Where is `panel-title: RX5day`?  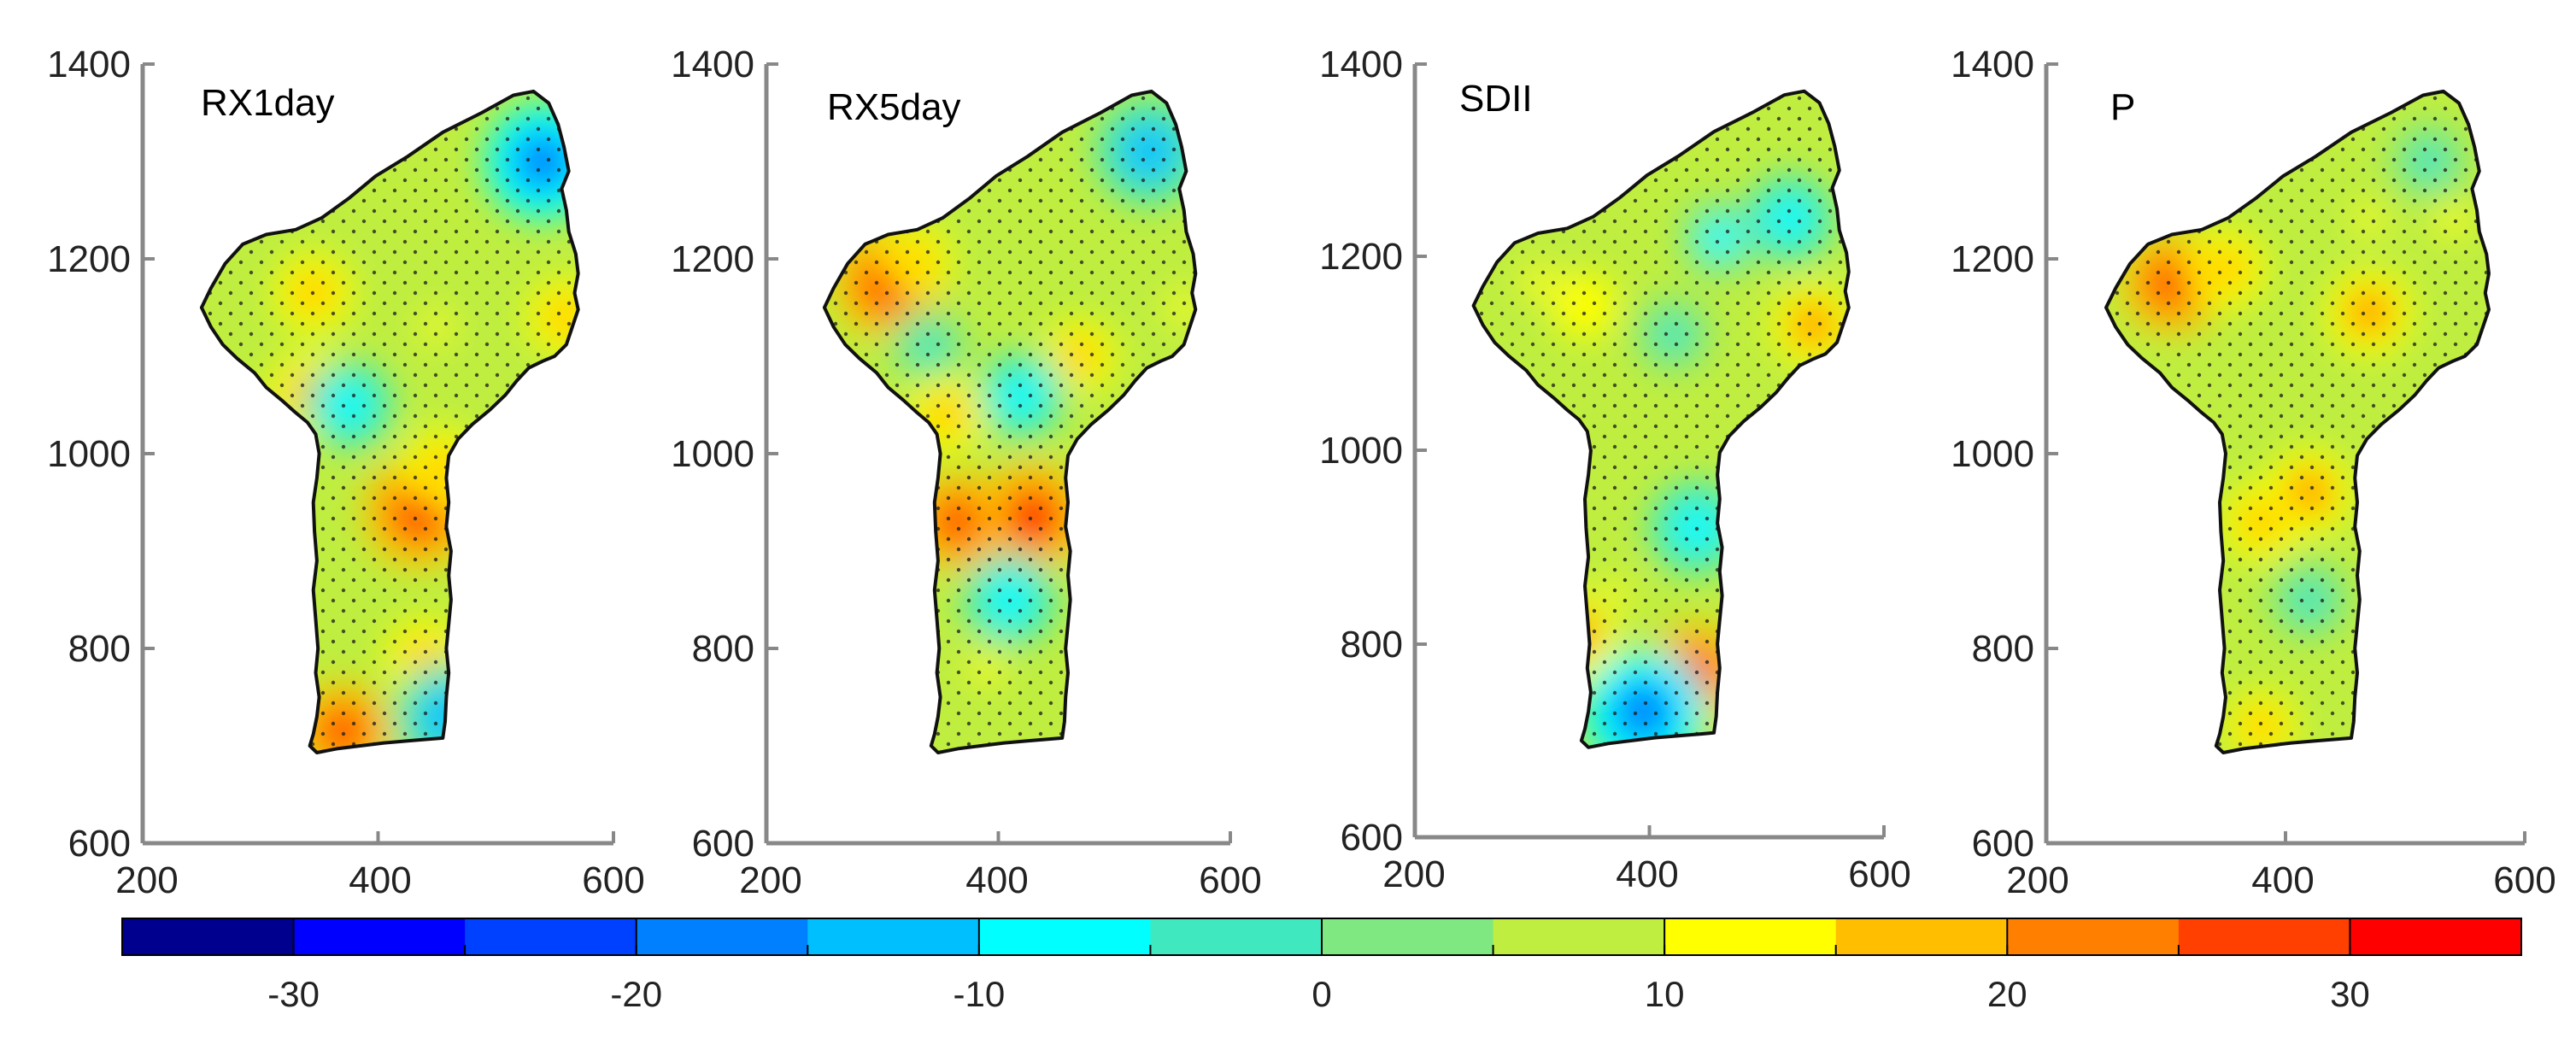 panel-title: RX5day is located at coordinates (894, 107).